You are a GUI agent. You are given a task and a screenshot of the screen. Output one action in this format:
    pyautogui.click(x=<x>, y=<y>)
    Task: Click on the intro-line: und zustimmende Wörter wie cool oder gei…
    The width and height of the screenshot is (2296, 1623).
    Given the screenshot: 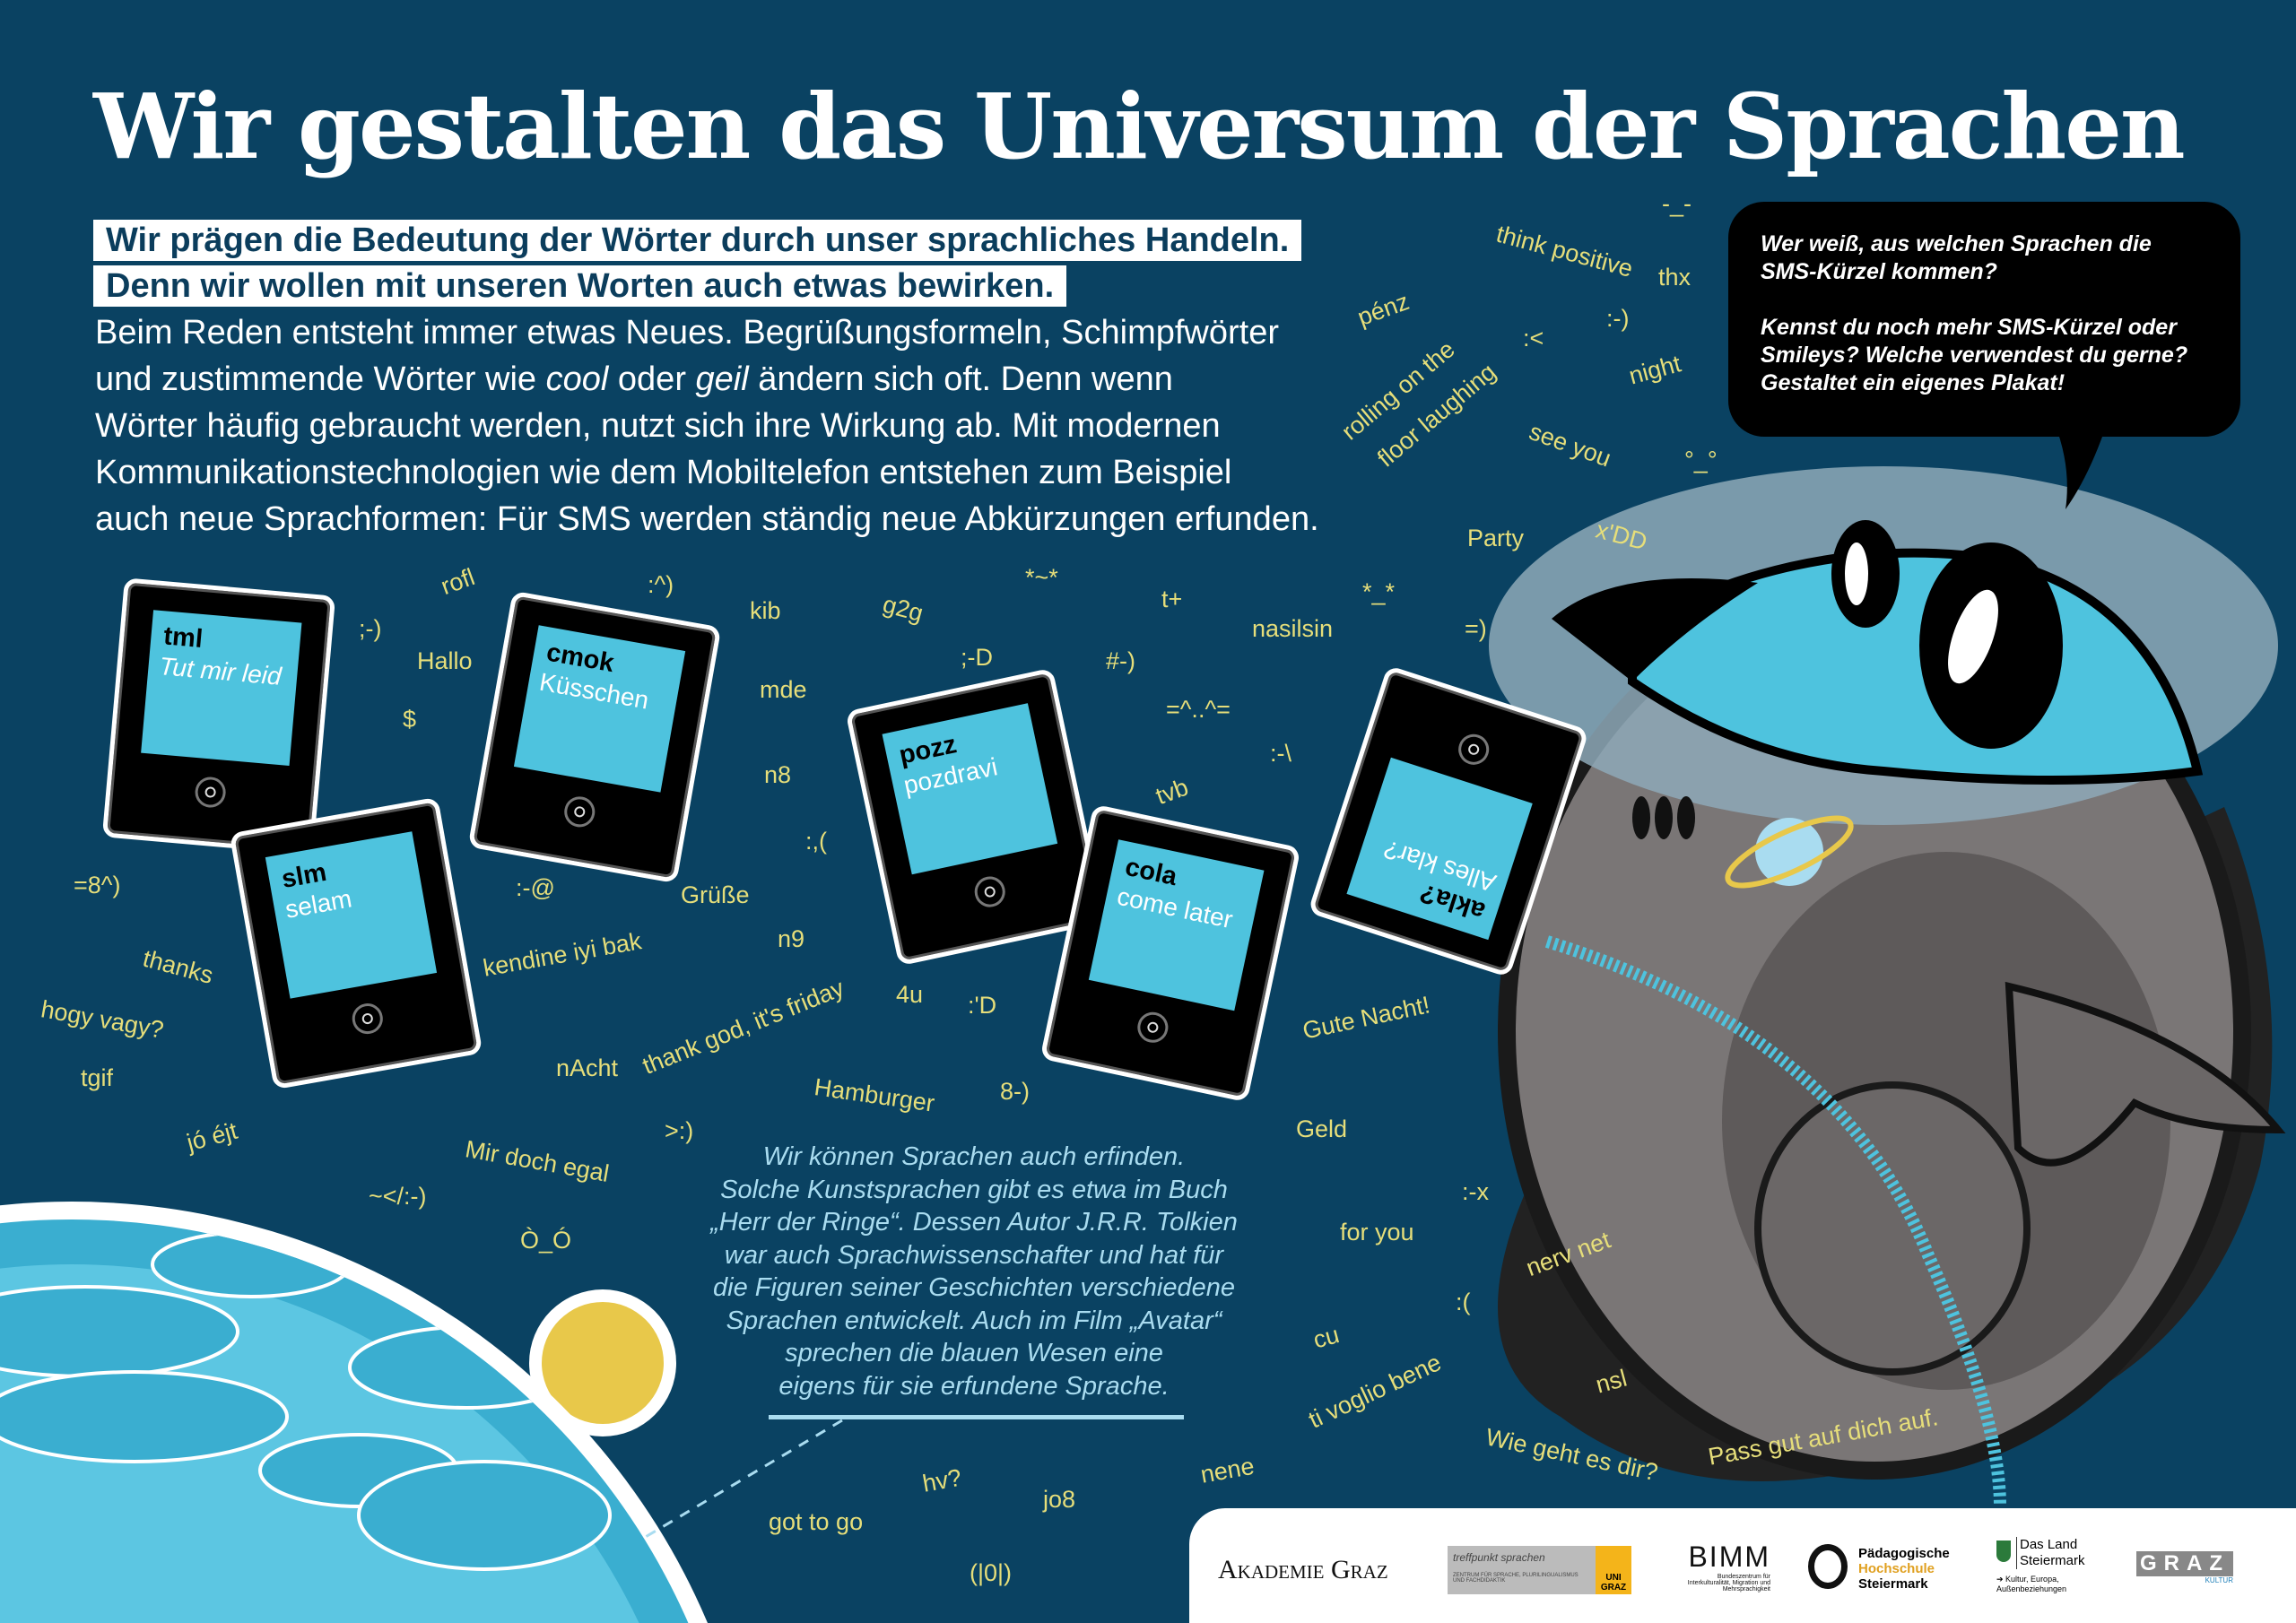 What is the action you would take?
    pyautogui.click(x=750, y=379)
    